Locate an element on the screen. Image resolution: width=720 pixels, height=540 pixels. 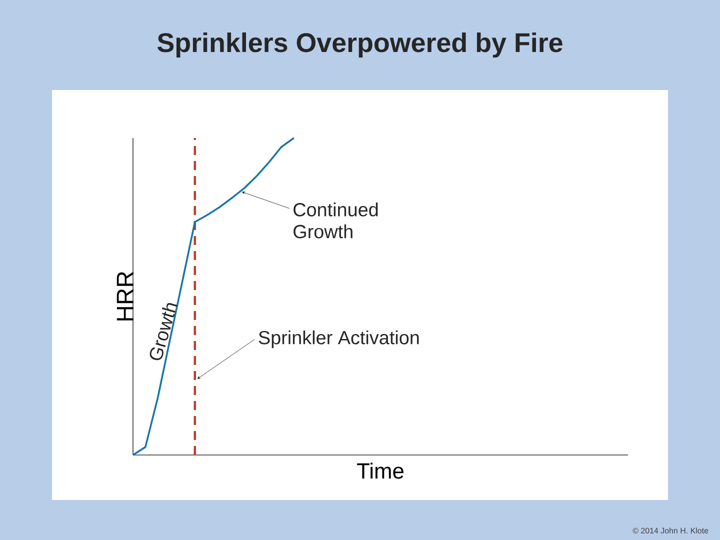
x-axis-title: Time is located at coordinates (380, 470).